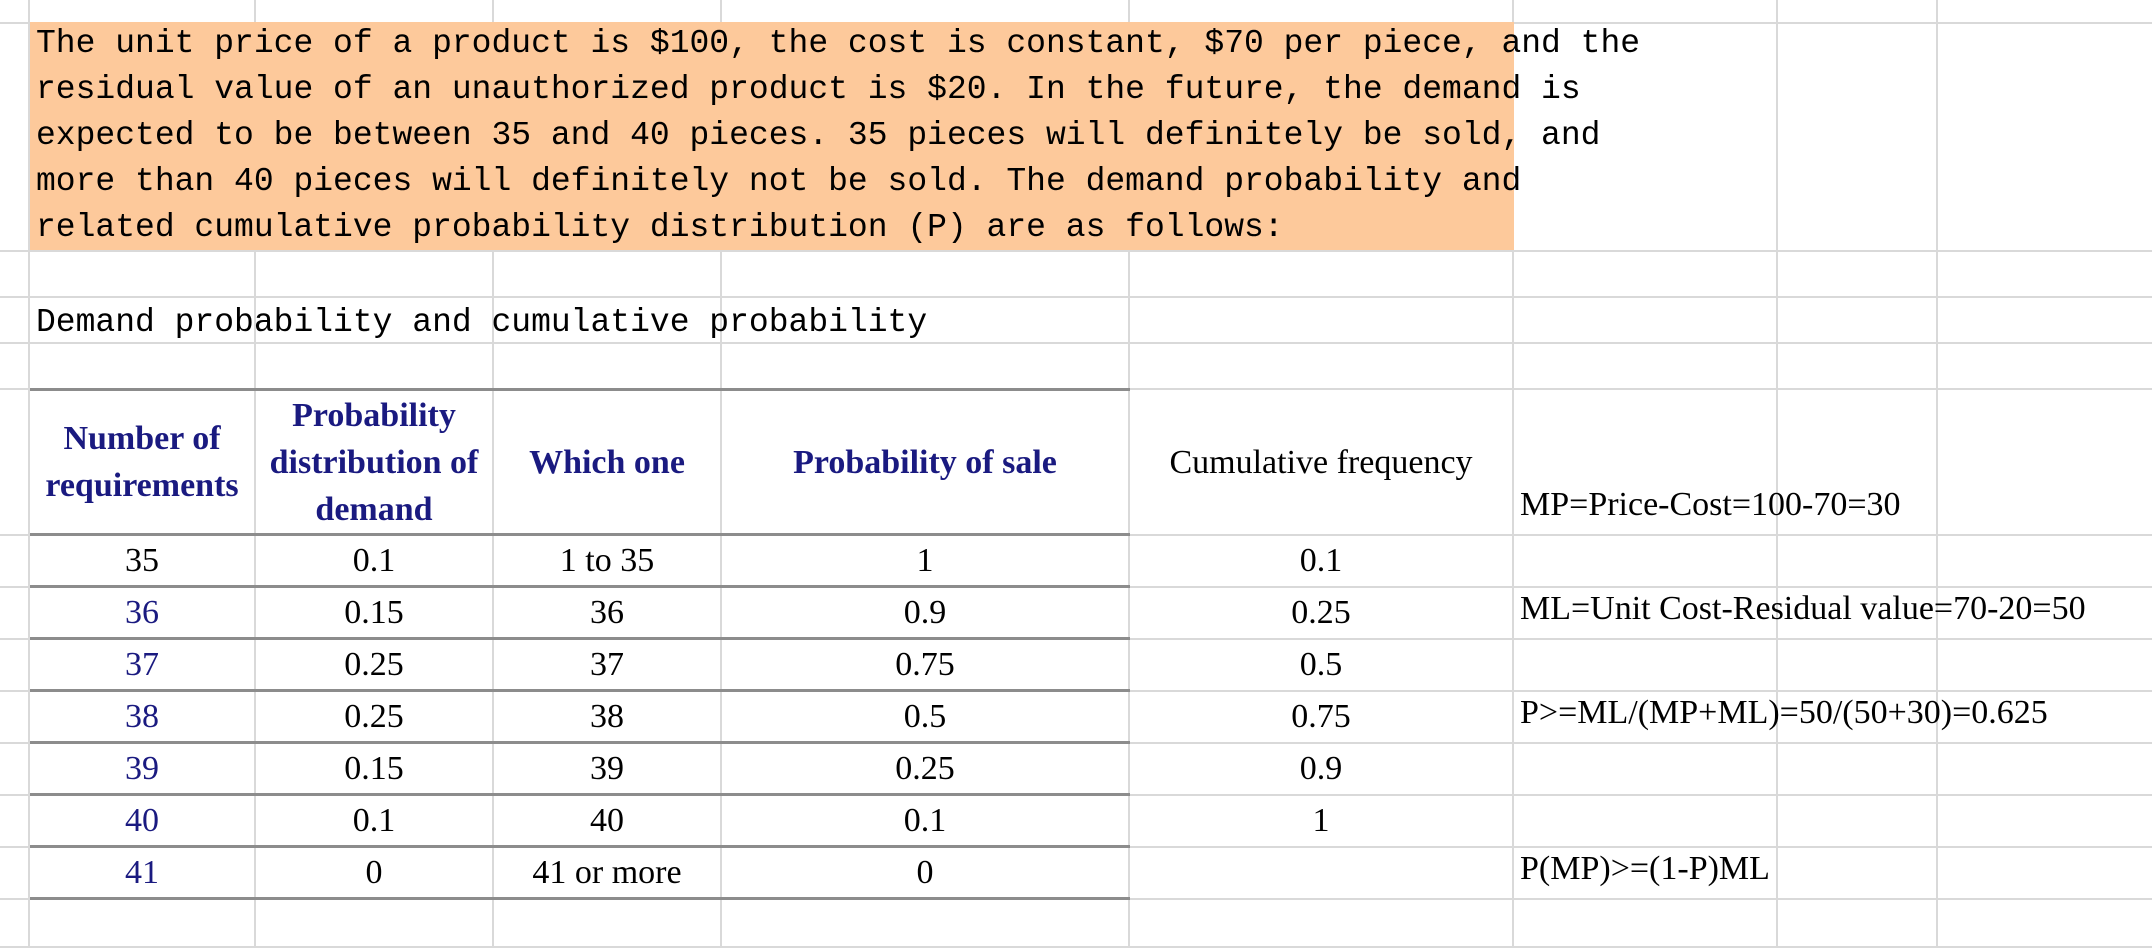  What do you see at coordinates (1321, 462) in the screenshot?
I see `header-cumulative-frequency: Cumulative frequency` at bounding box center [1321, 462].